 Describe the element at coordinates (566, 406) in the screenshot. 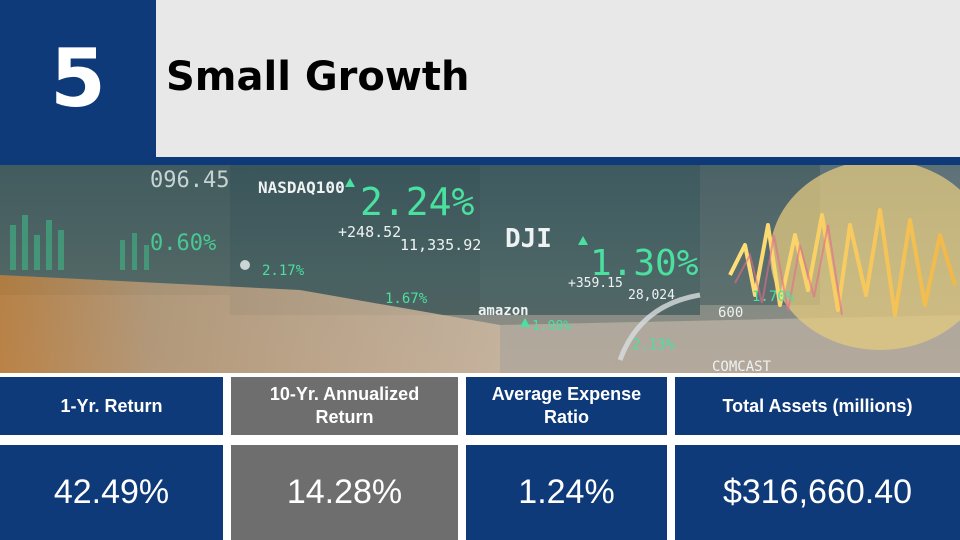

I see `header-expense-ratio: Average Expense Ratio` at that location.